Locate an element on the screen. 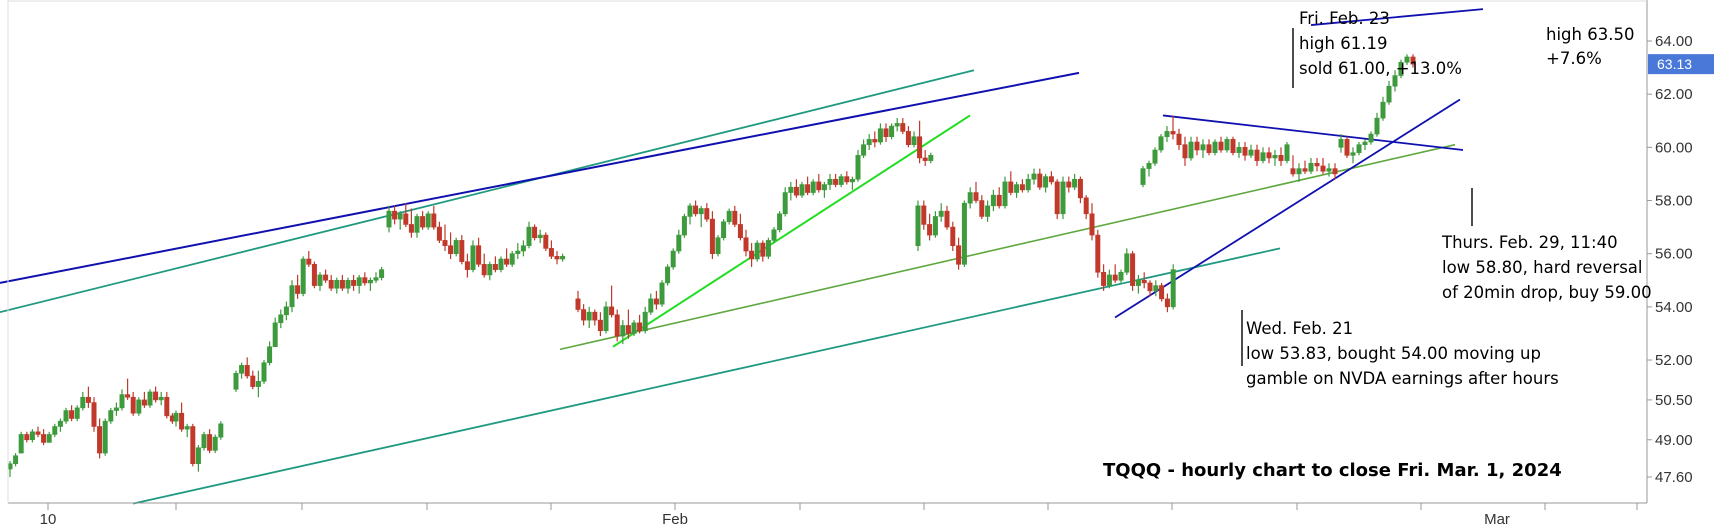 This screenshot has width=1718, height=529. last-price-badge: 63.13 is located at coordinates (1681, 64).